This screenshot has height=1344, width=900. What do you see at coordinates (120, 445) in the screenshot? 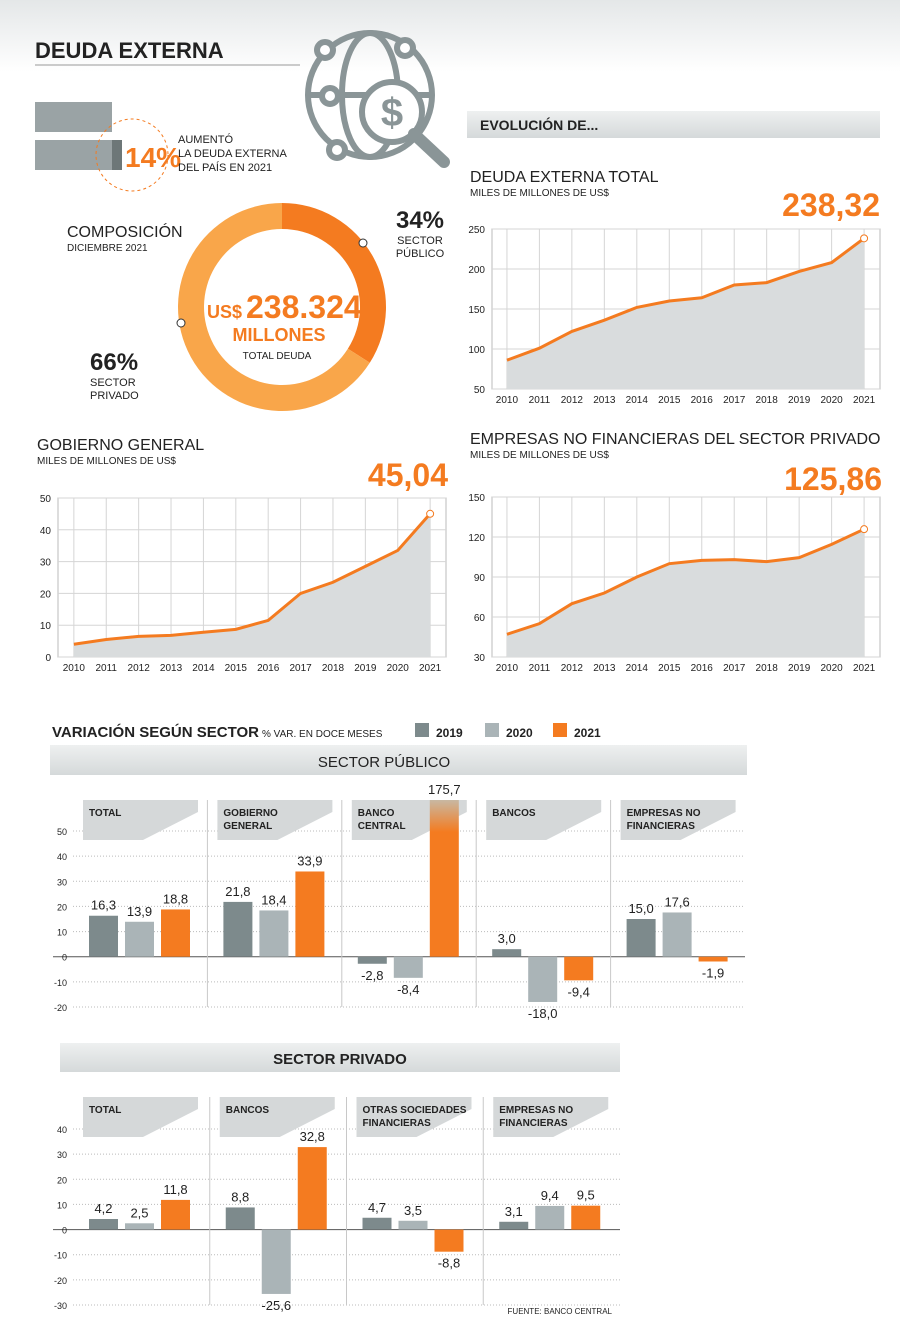
I see `chart-title: GOBIERNO GENERAL` at bounding box center [120, 445].